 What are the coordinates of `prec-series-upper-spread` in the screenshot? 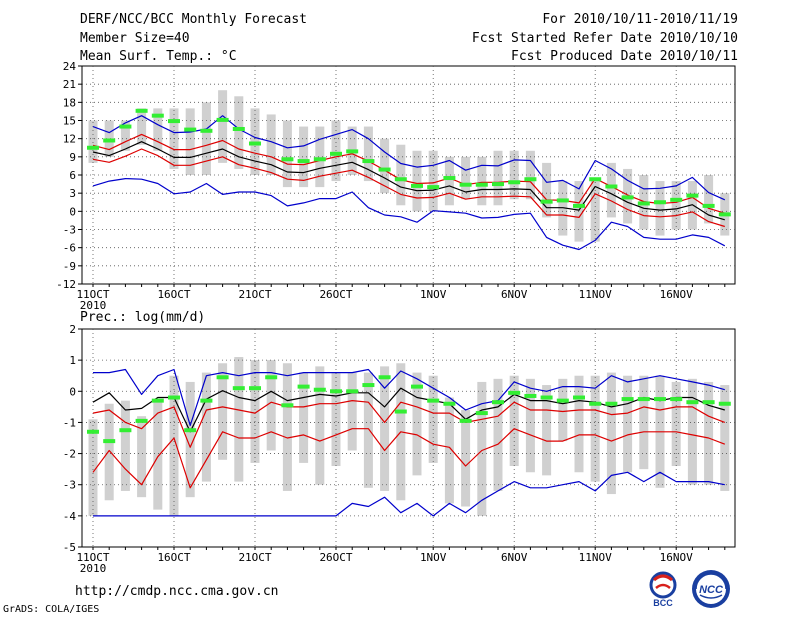 It's located at (409, 424).